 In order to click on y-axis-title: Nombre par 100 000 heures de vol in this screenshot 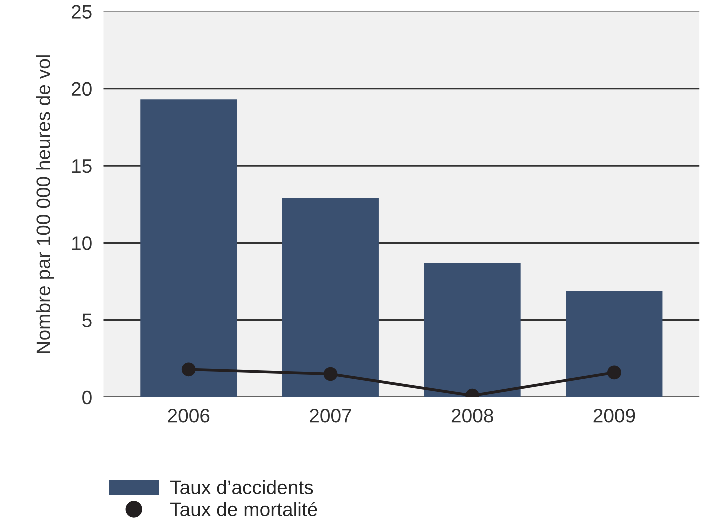, I will do `click(45, 205)`.